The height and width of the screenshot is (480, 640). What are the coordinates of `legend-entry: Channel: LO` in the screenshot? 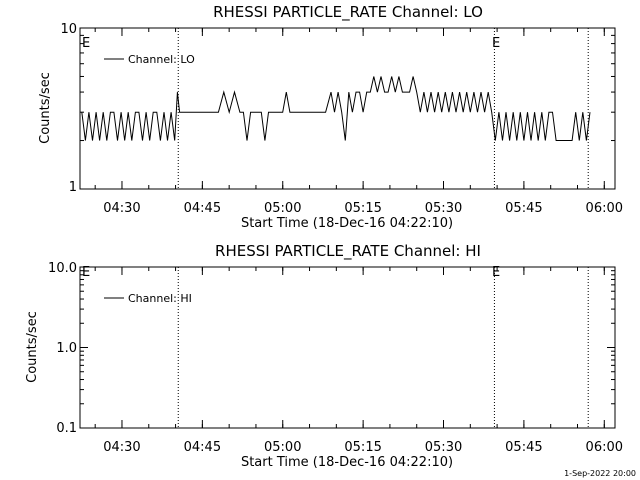 It's located at (161, 59).